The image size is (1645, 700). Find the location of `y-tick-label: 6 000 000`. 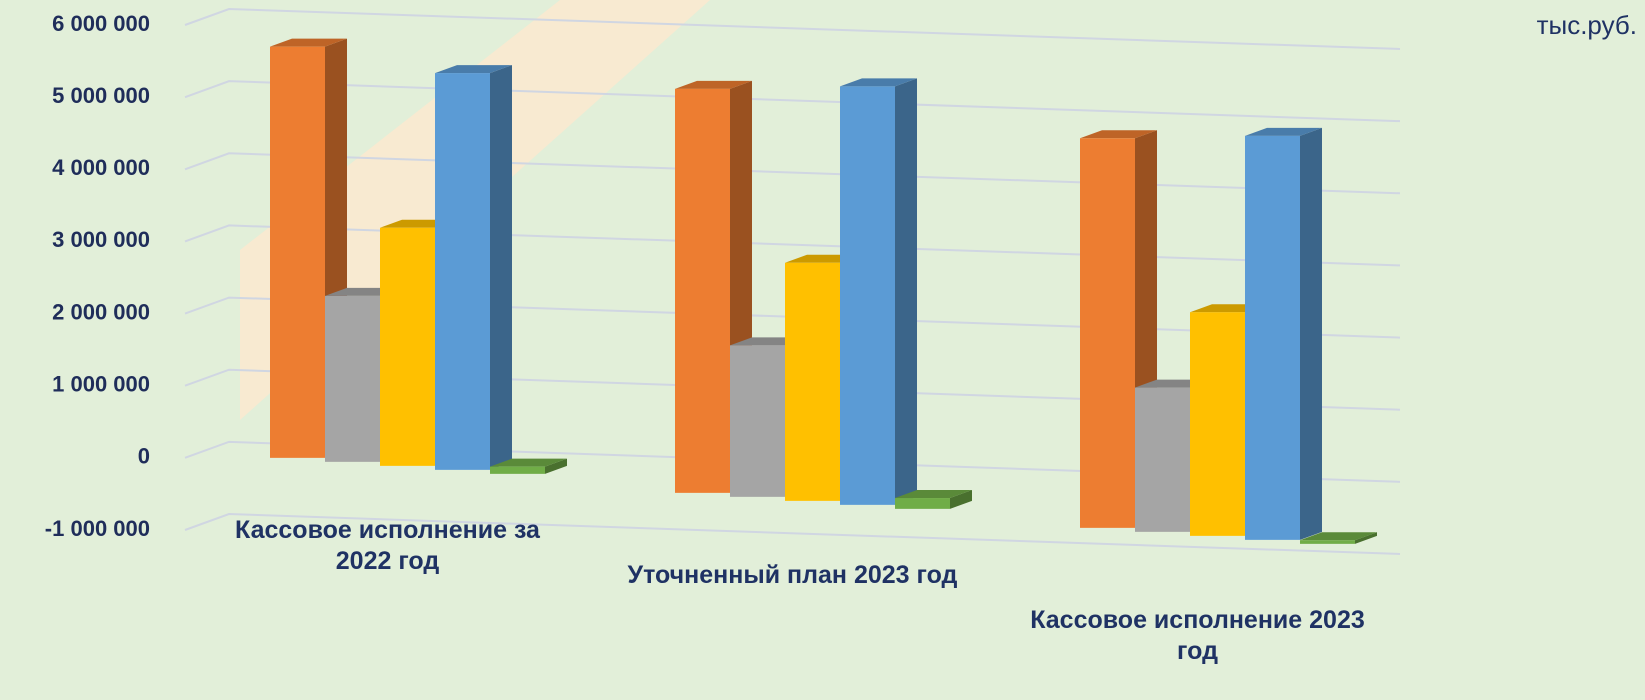

y-tick-label: 6 000 000 is located at coordinates (101, 23).